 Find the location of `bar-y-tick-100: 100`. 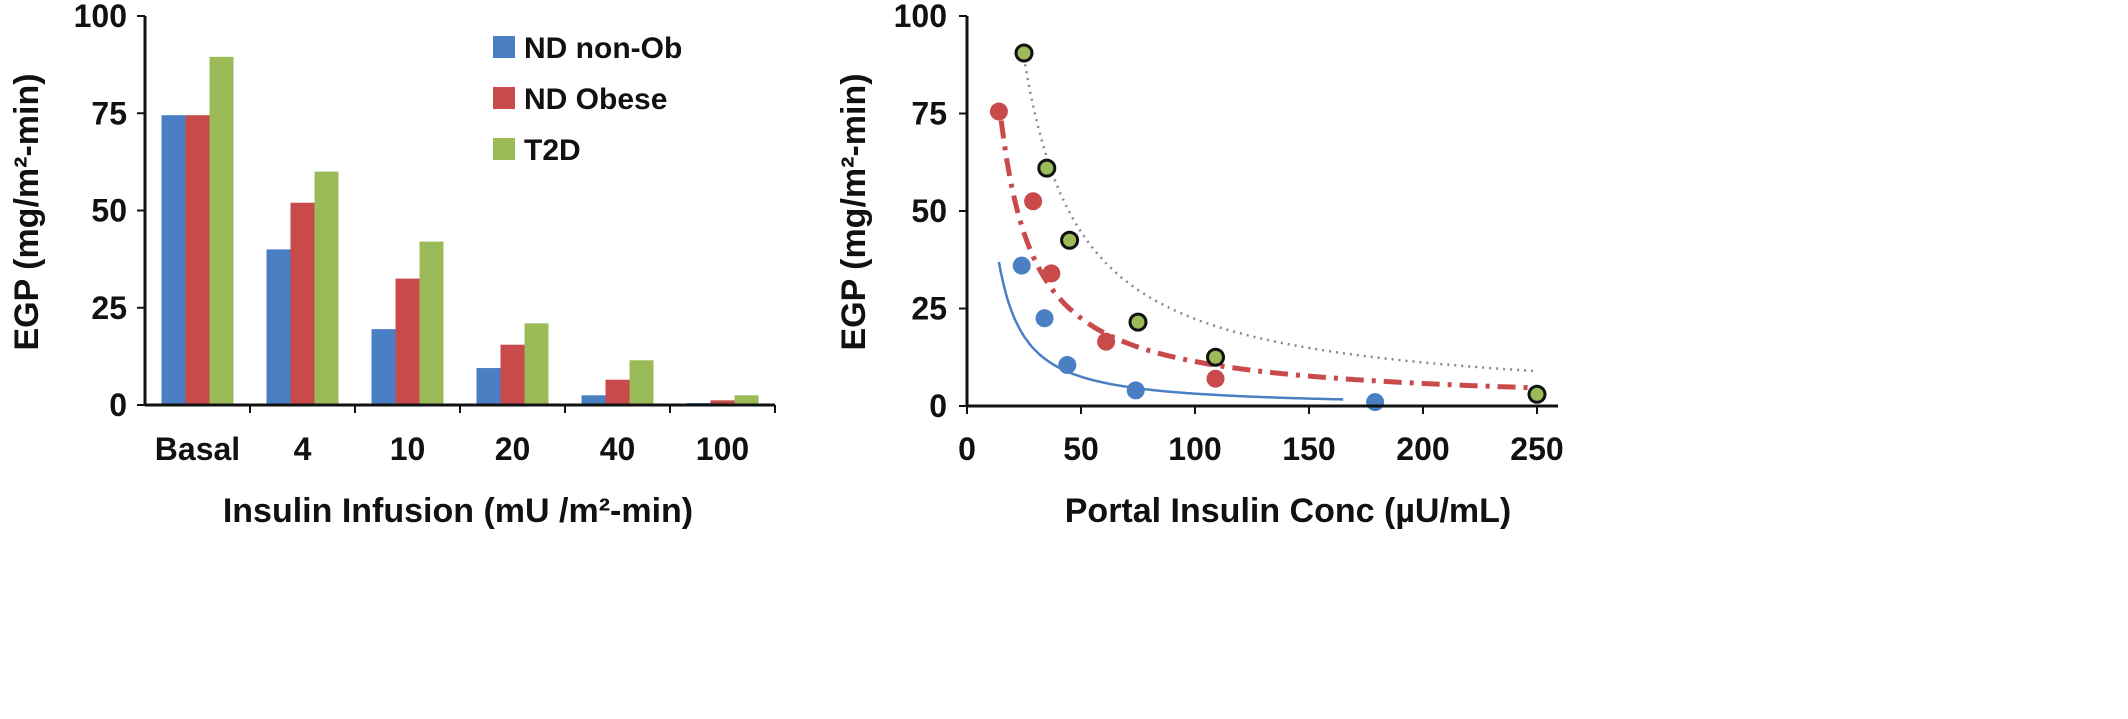

bar-y-tick-100: 100 is located at coordinates (100, 17).